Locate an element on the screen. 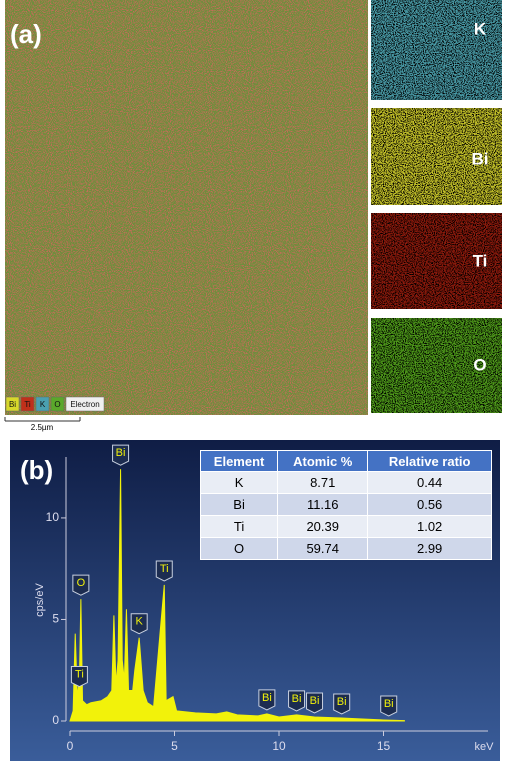 The width and height of the screenshot is (513, 768). legend-label: K is located at coordinates (43, 404).